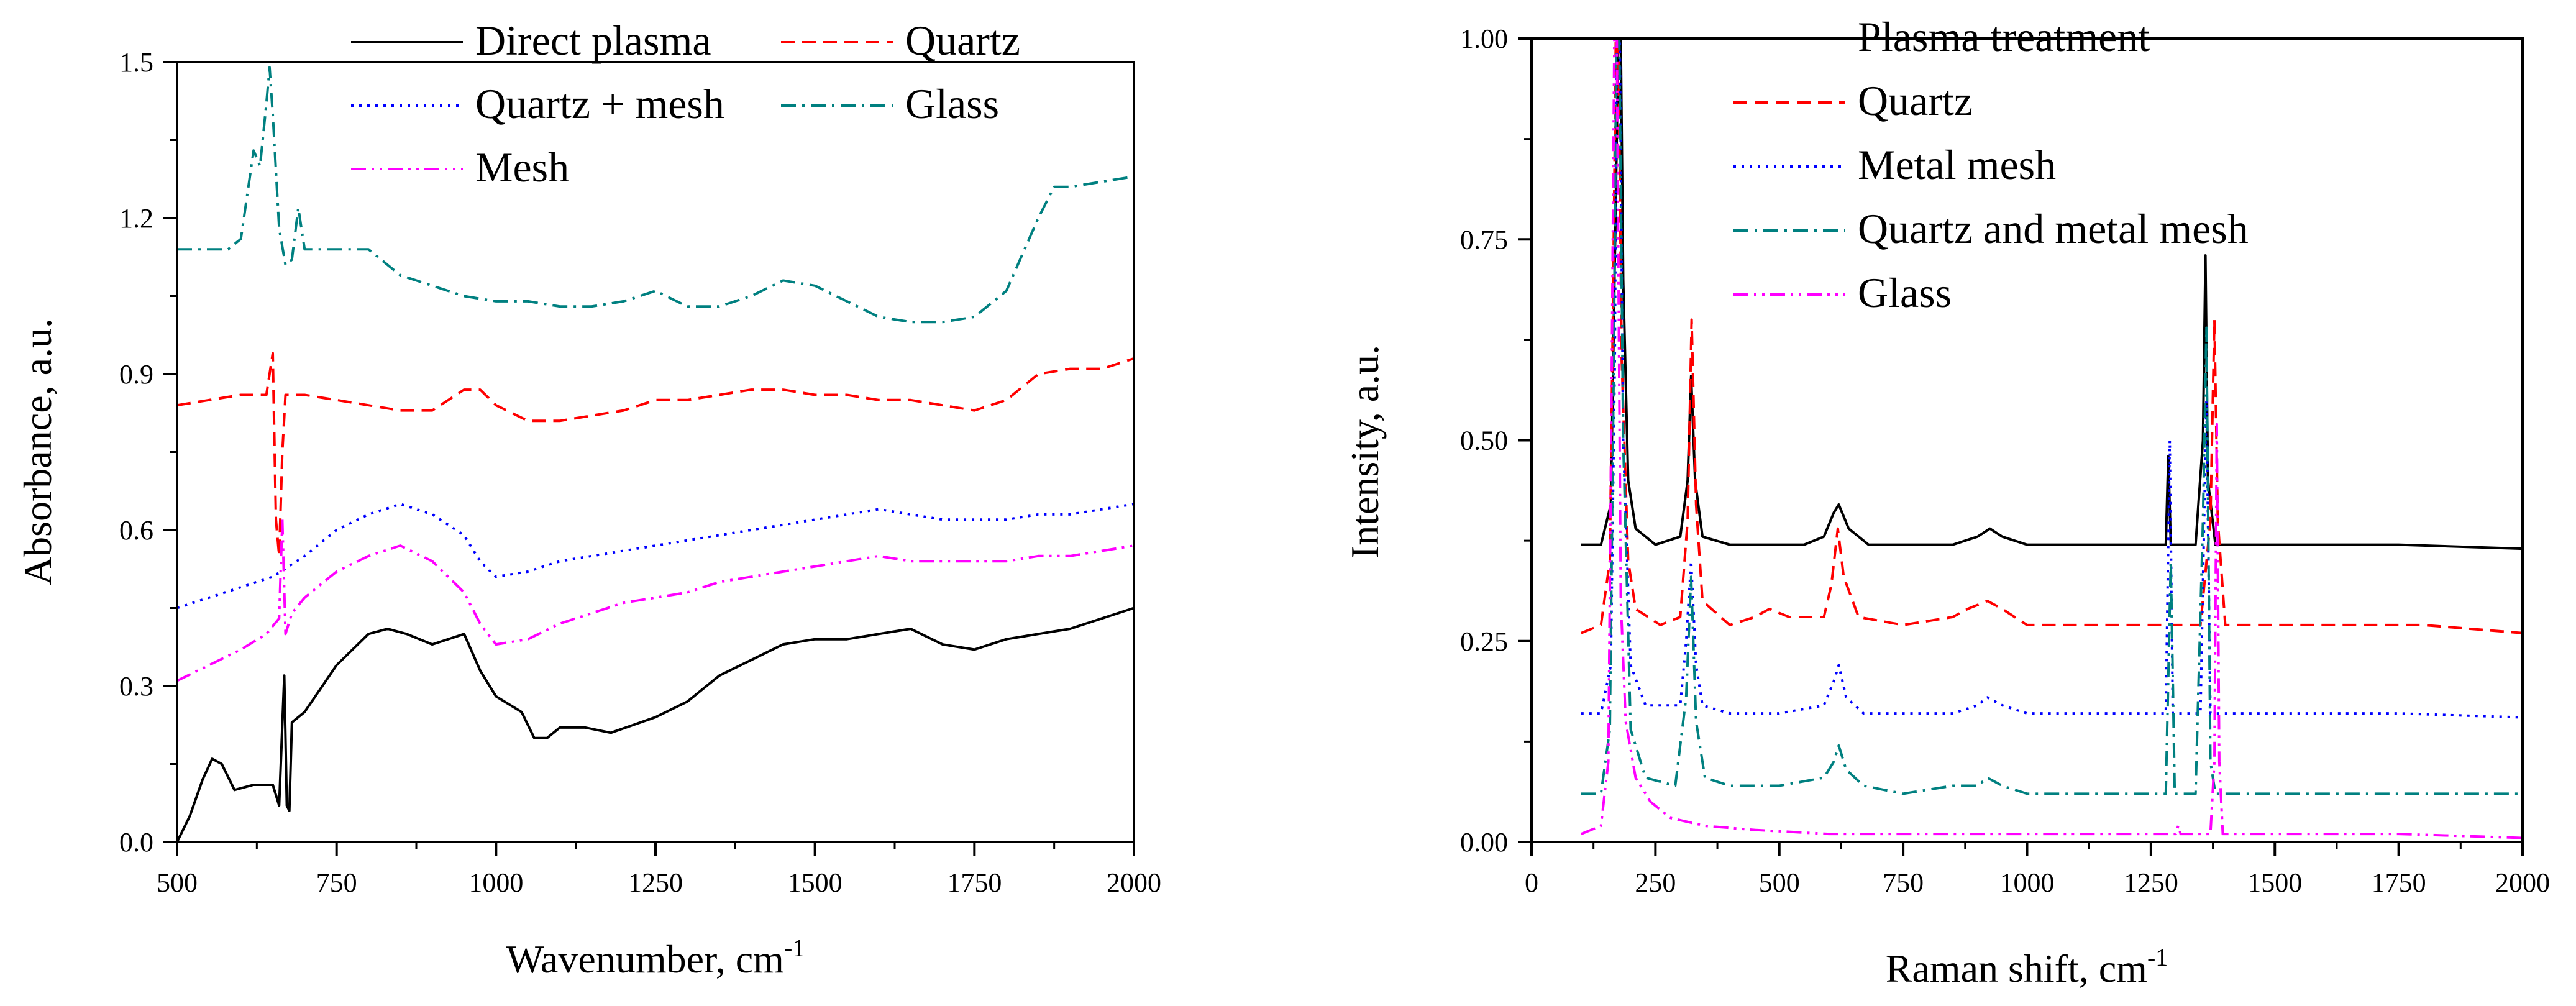  I want to click on y-tick-label: 1.5, so click(136, 62).